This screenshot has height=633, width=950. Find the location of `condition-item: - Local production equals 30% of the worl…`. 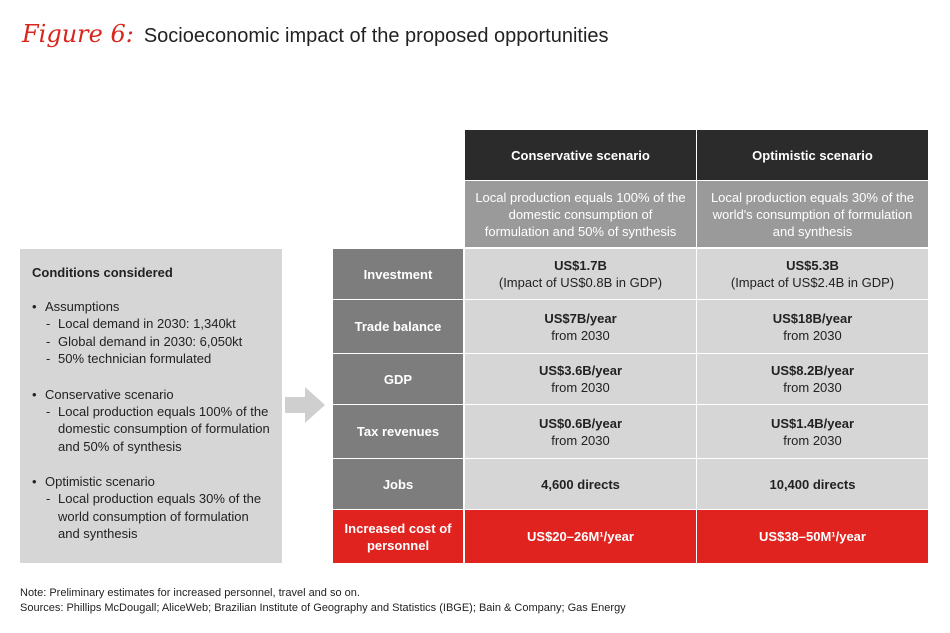

condition-item: - Local production equals 30% of the worl… is located at coordinates (154, 516).